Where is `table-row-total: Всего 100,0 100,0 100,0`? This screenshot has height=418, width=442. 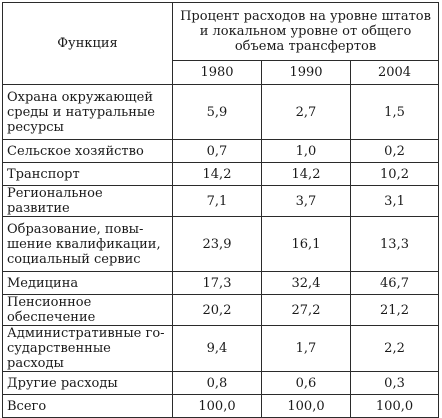
table-row-total: Всего 100,0 100,0 100,0 is located at coordinates (221, 406).